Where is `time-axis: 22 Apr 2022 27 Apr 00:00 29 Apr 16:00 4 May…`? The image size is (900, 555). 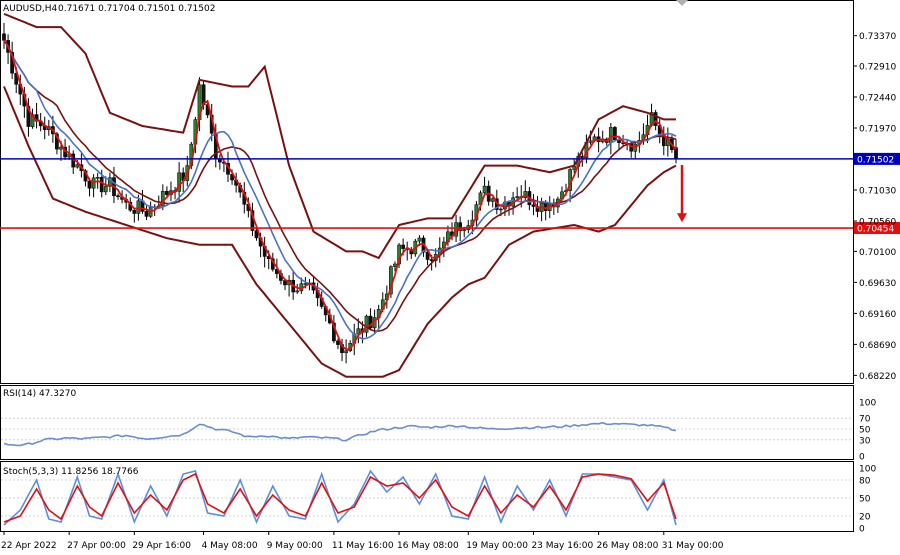 time-axis: 22 Apr 2022 27 Apr 00:00 29 Apr 16:00 4 May… is located at coordinates (362, 541).